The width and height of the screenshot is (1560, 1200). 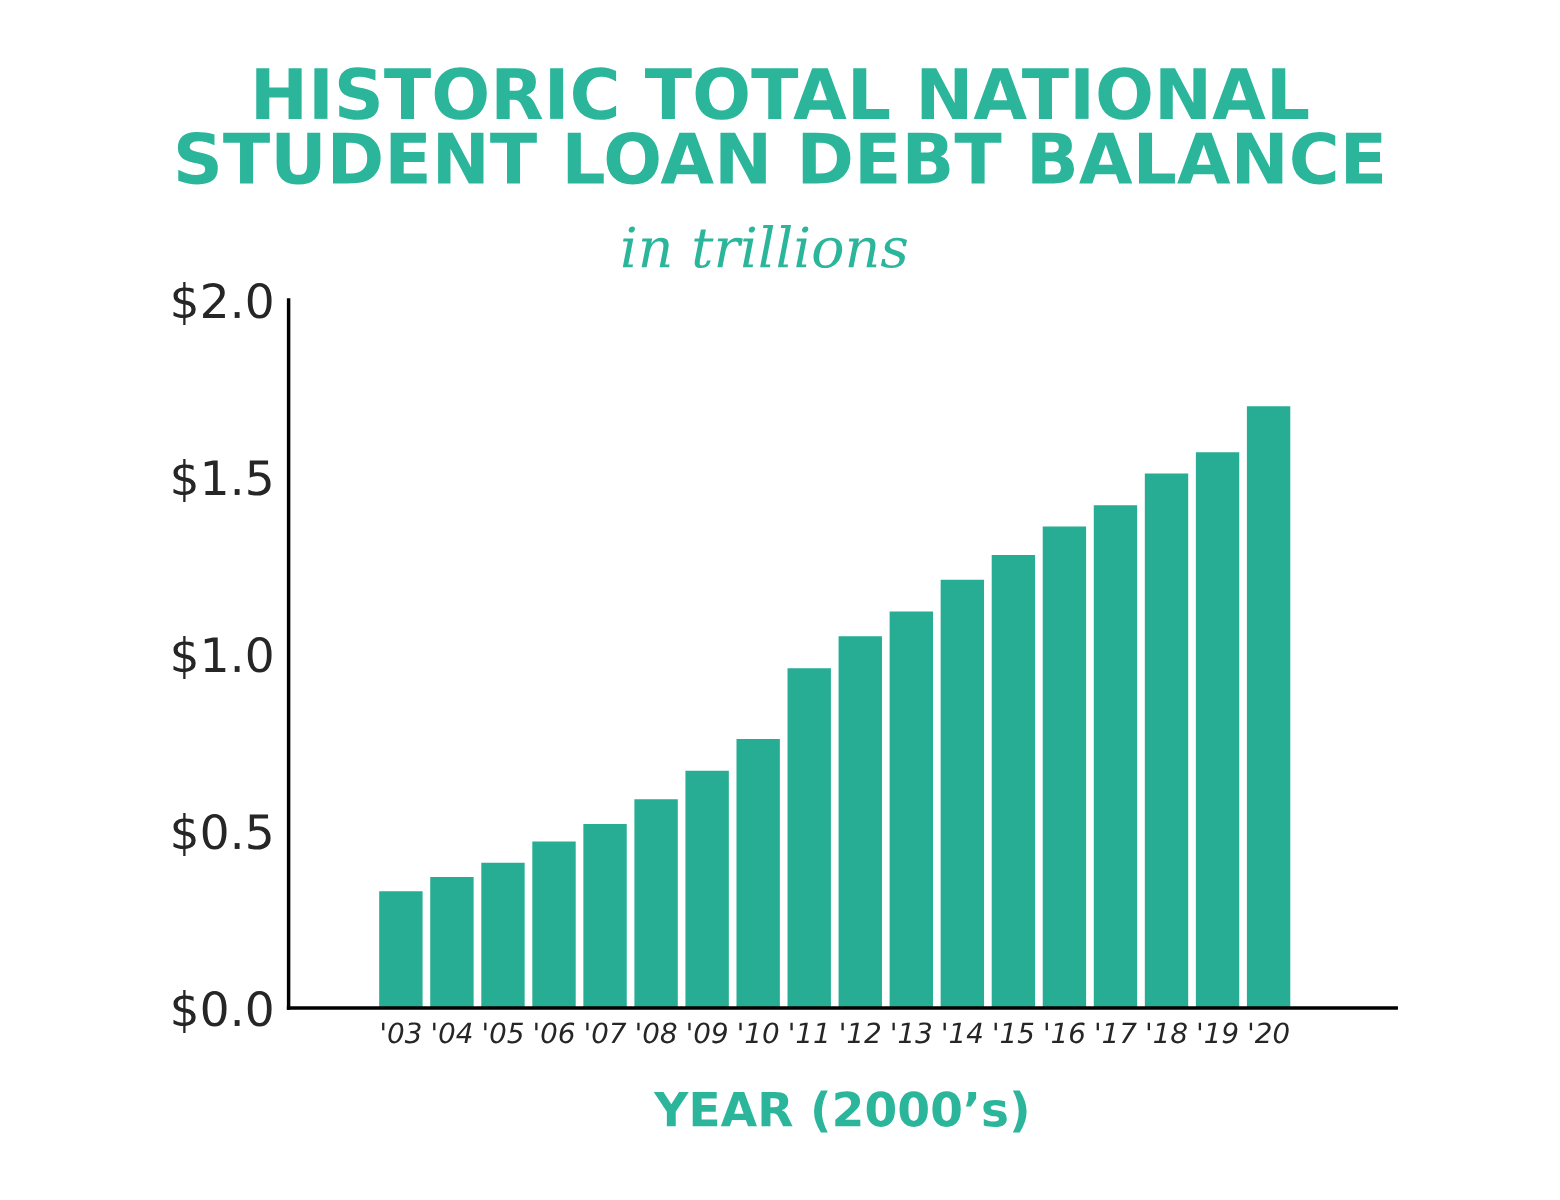 I want to click on x-tick-label: '13, so click(x=912, y=1033).